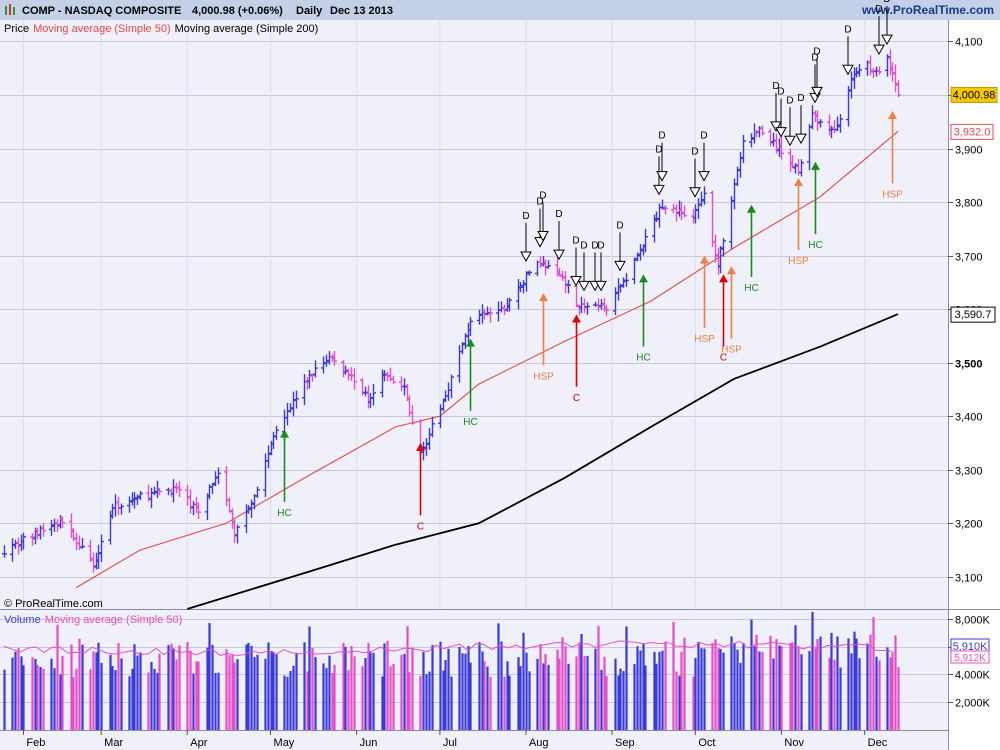 The height and width of the screenshot is (750, 1000). I want to click on month-label: Apr, so click(198, 743).